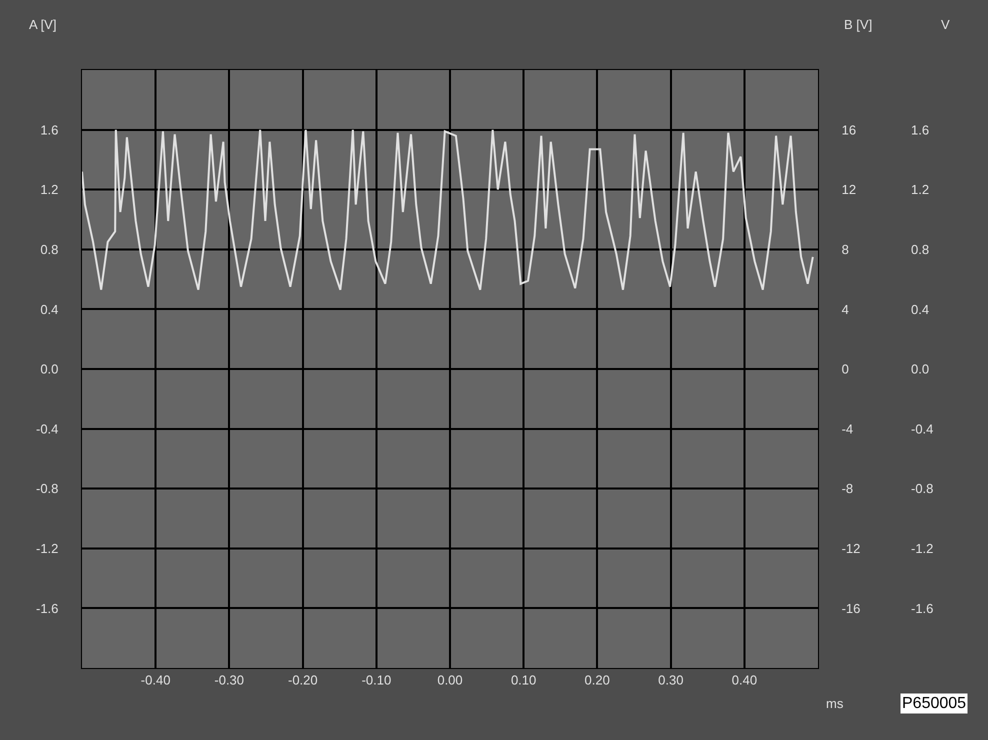  Describe the element at coordinates (523, 680) in the screenshot. I see `x-tick-label: 0.10` at that location.